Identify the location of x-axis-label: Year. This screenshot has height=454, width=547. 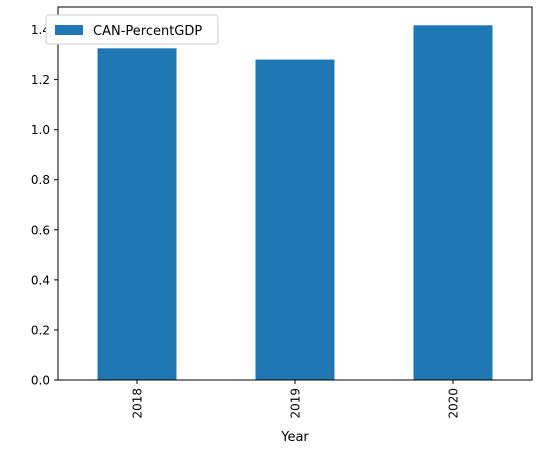
(294, 437).